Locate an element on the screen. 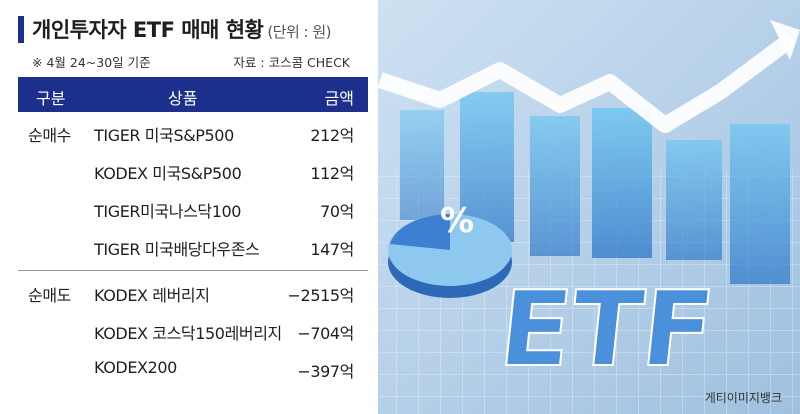  table-row: 순매도 KODEX 레버리지 −2515억 is located at coordinates (193, 293).